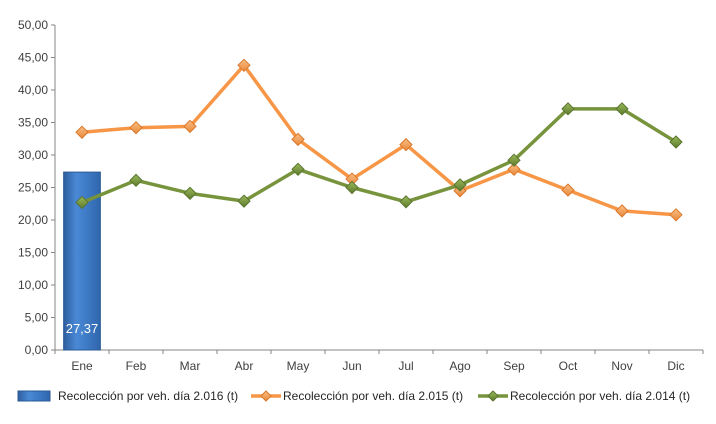 The image size is (716, 424). I want to click on x-tick-label: Abr, so click(244, 366).